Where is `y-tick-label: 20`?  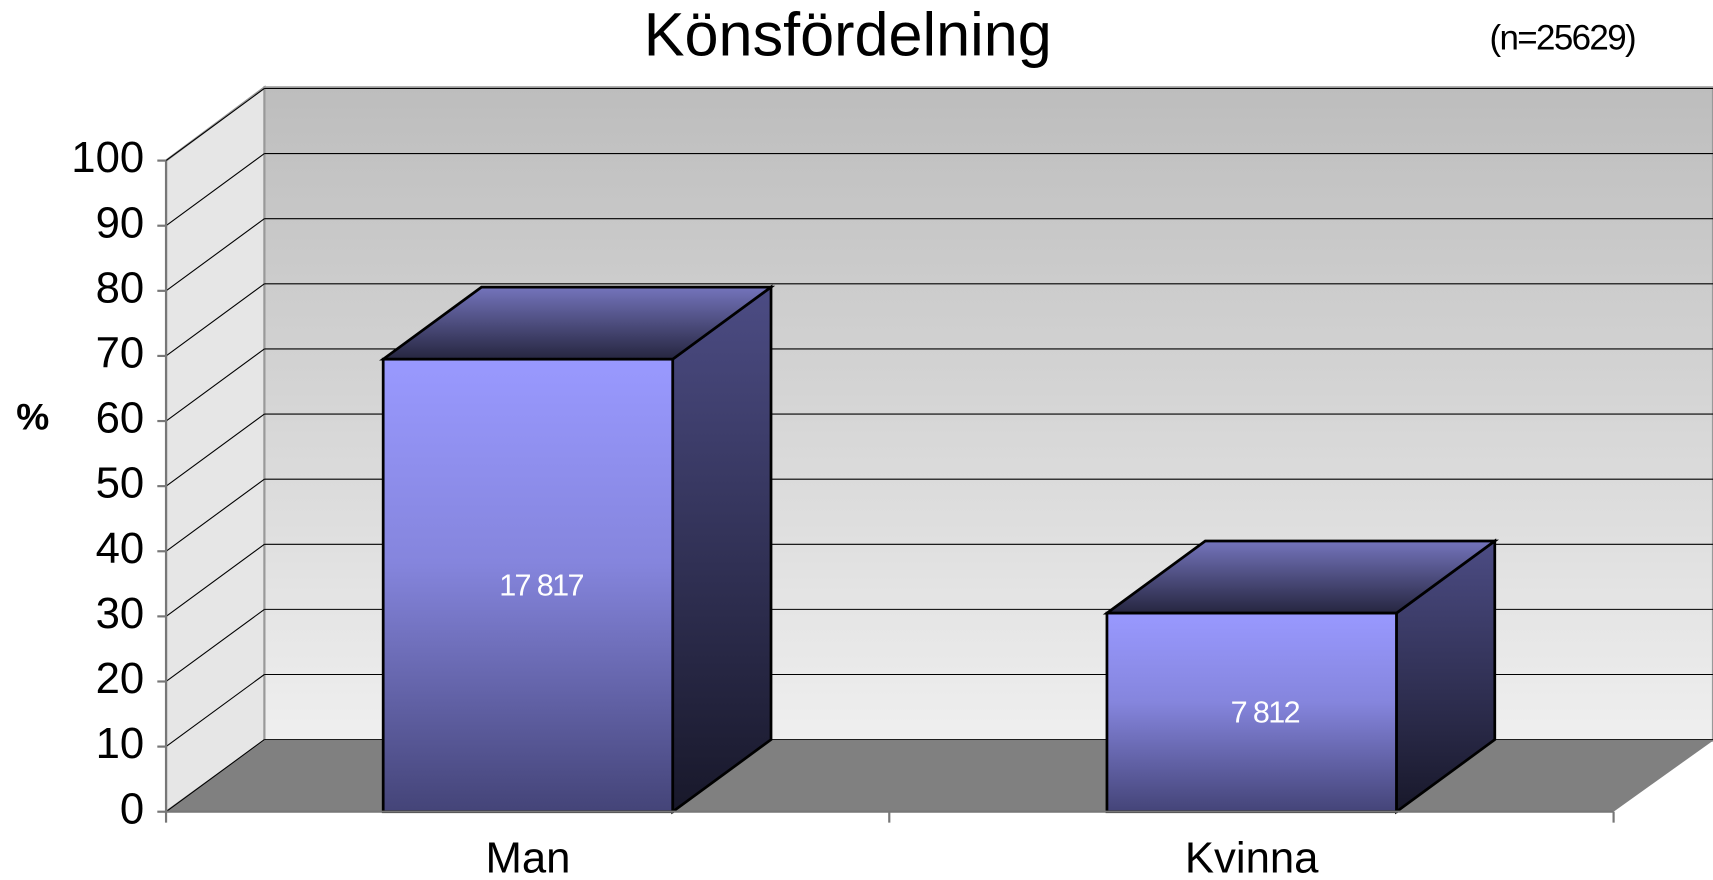 y-tick-label: 20 is located at coordinates (120, 678).